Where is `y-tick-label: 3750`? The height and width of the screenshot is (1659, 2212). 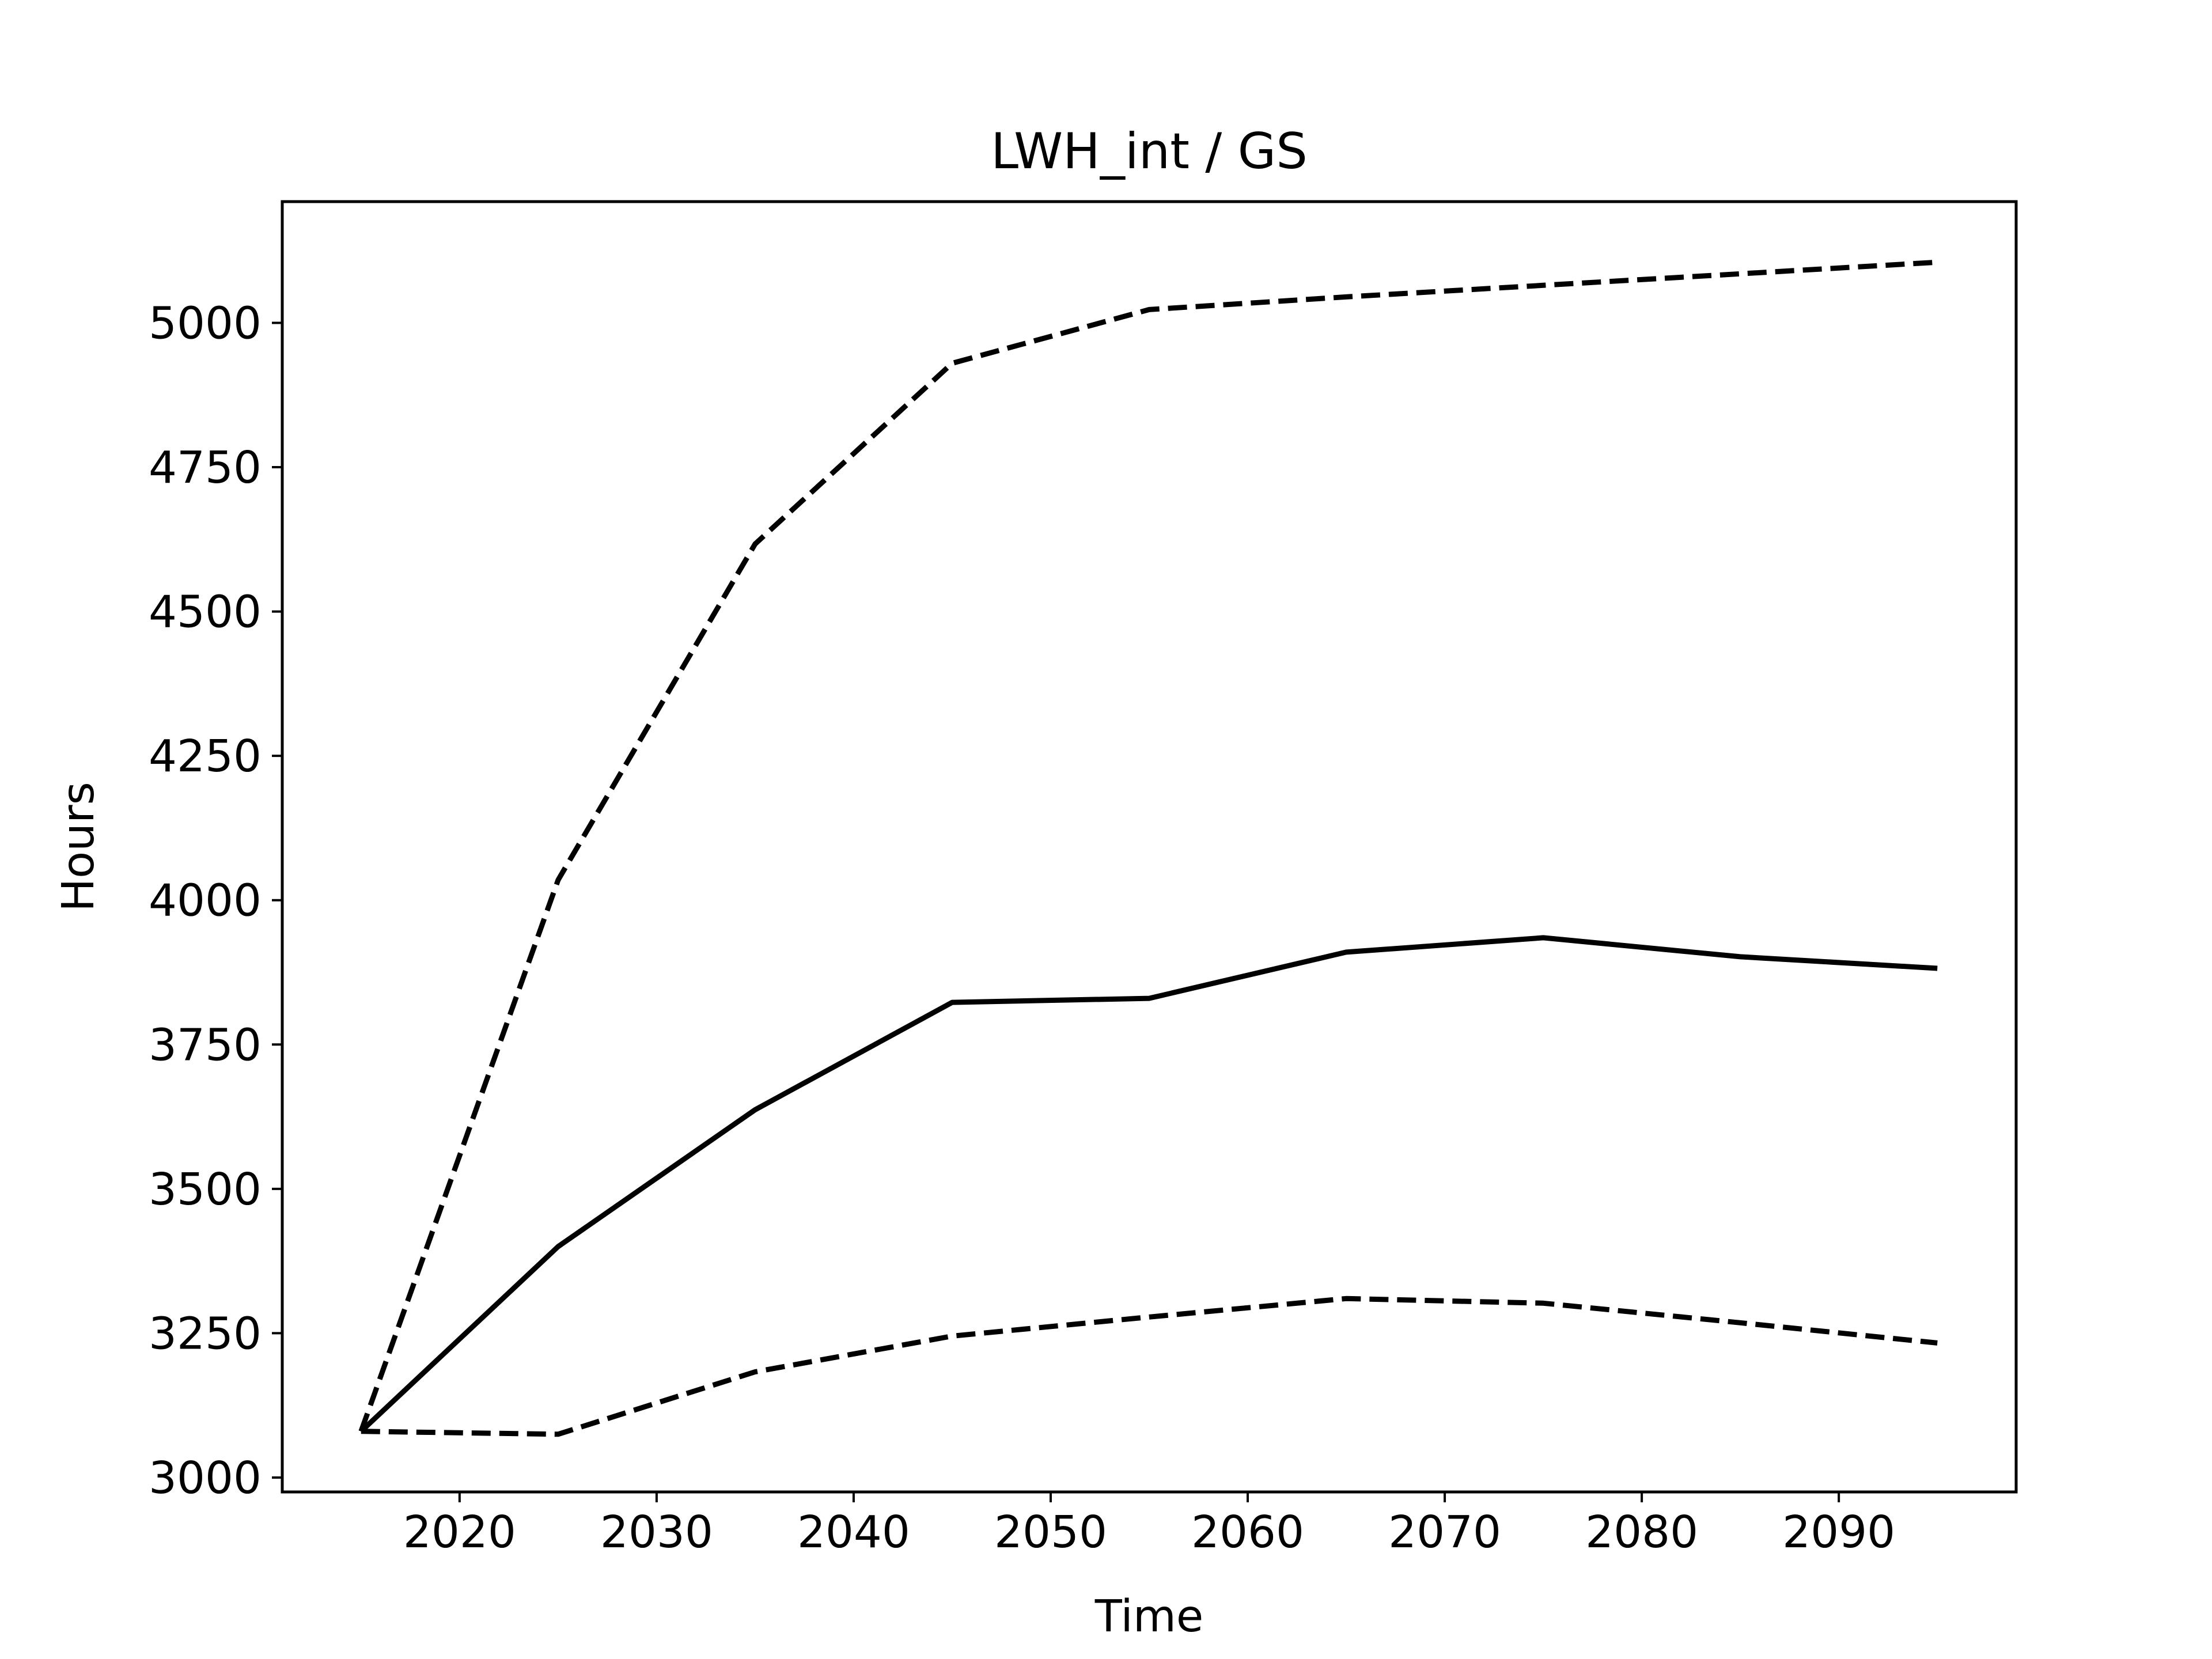
y-tick-label: 3750 is located at coordinates (205, 1045).